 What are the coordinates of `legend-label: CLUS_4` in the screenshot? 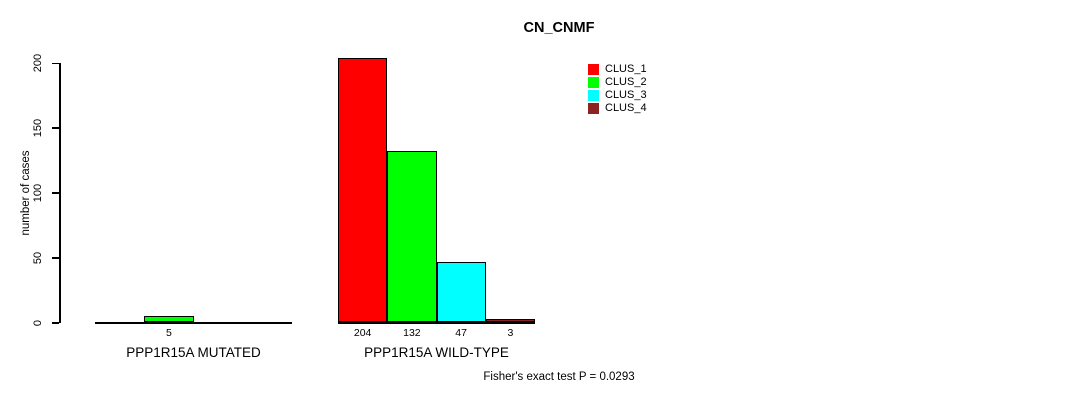 It's located at (626, 108).